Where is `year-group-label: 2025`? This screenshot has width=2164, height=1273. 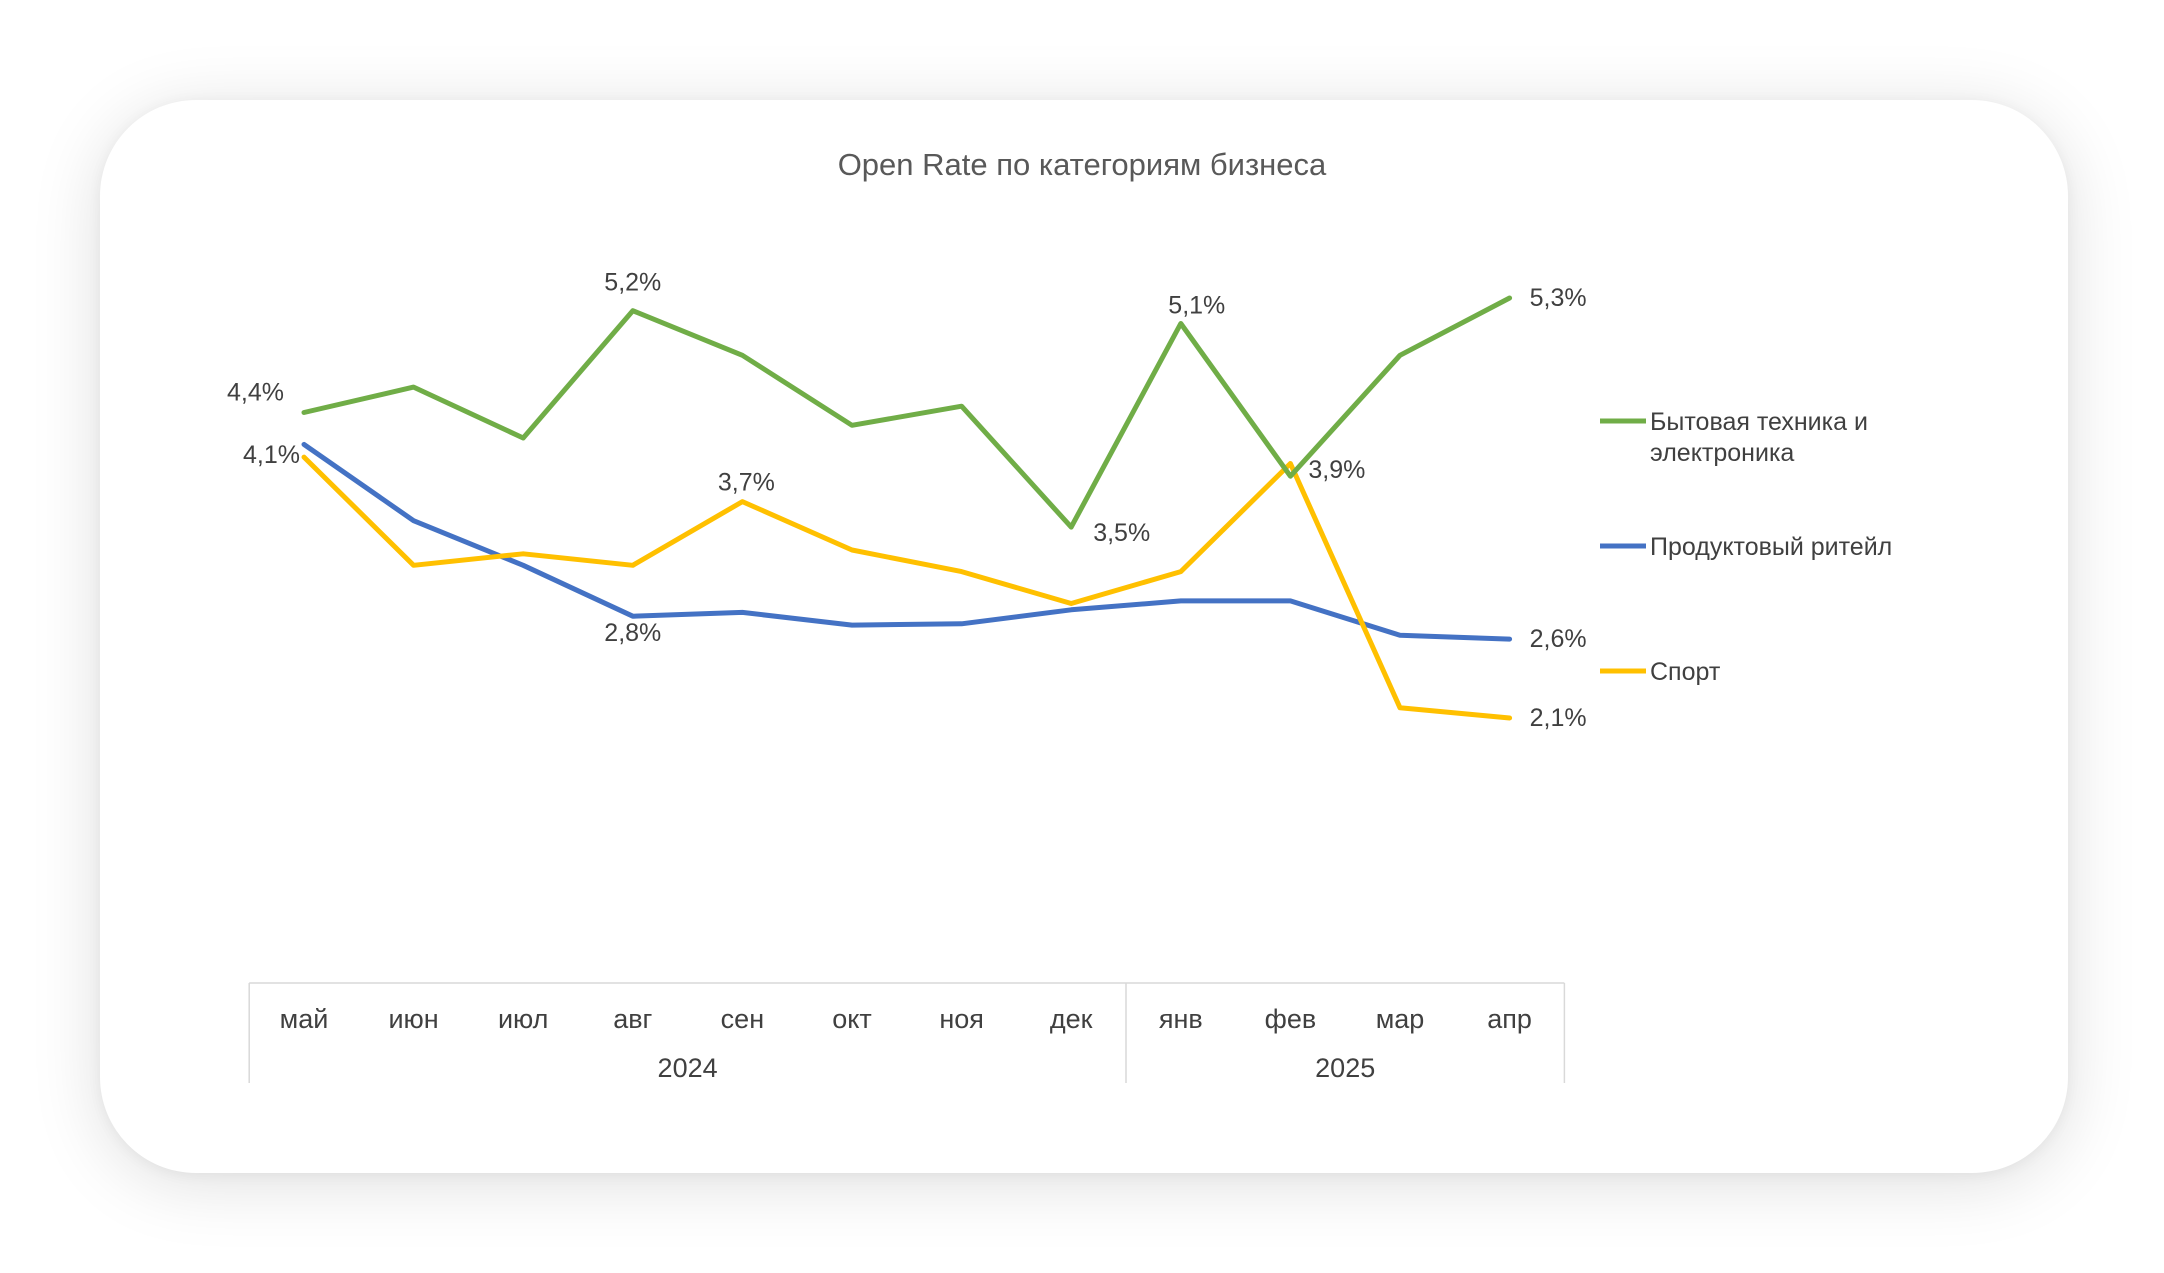
year-group-label: 2025 is located at coordinates (1345, 1068).